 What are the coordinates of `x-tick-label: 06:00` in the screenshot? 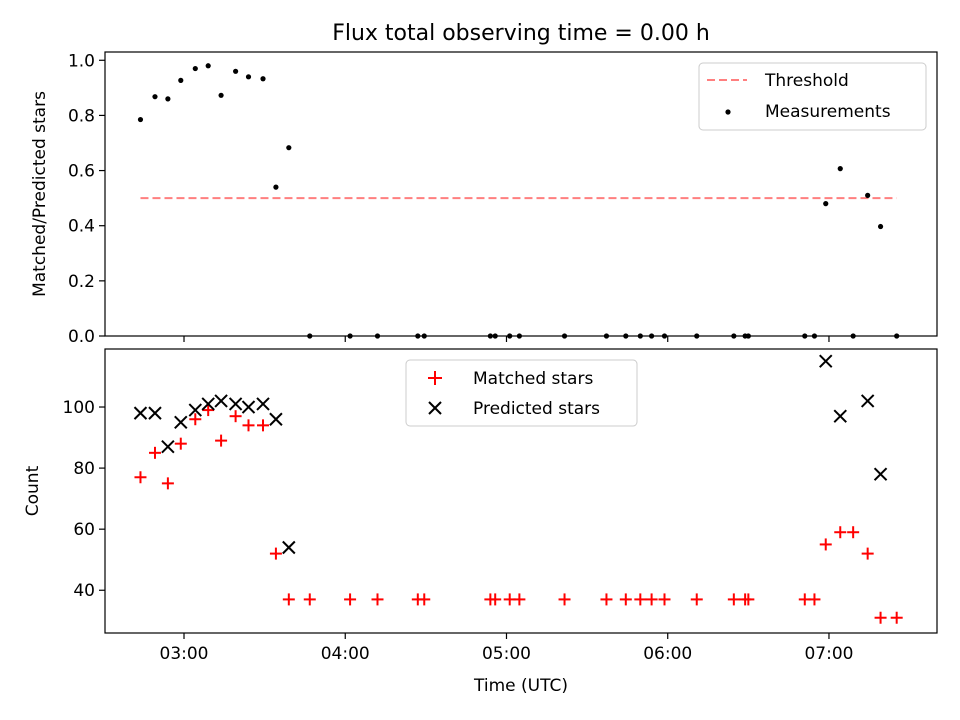 It's located at (667, 654).